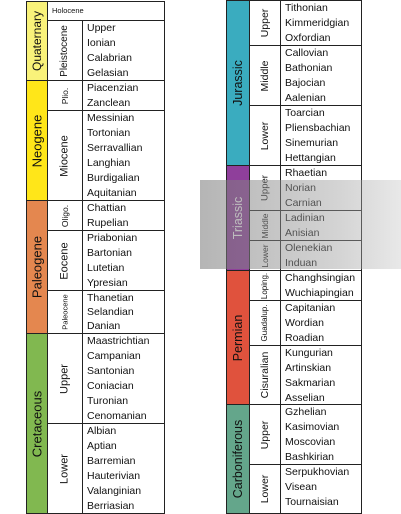 The height and width of the screenshot is (514, 401). I want to click on stage-name: Danian, so click(104, 326).